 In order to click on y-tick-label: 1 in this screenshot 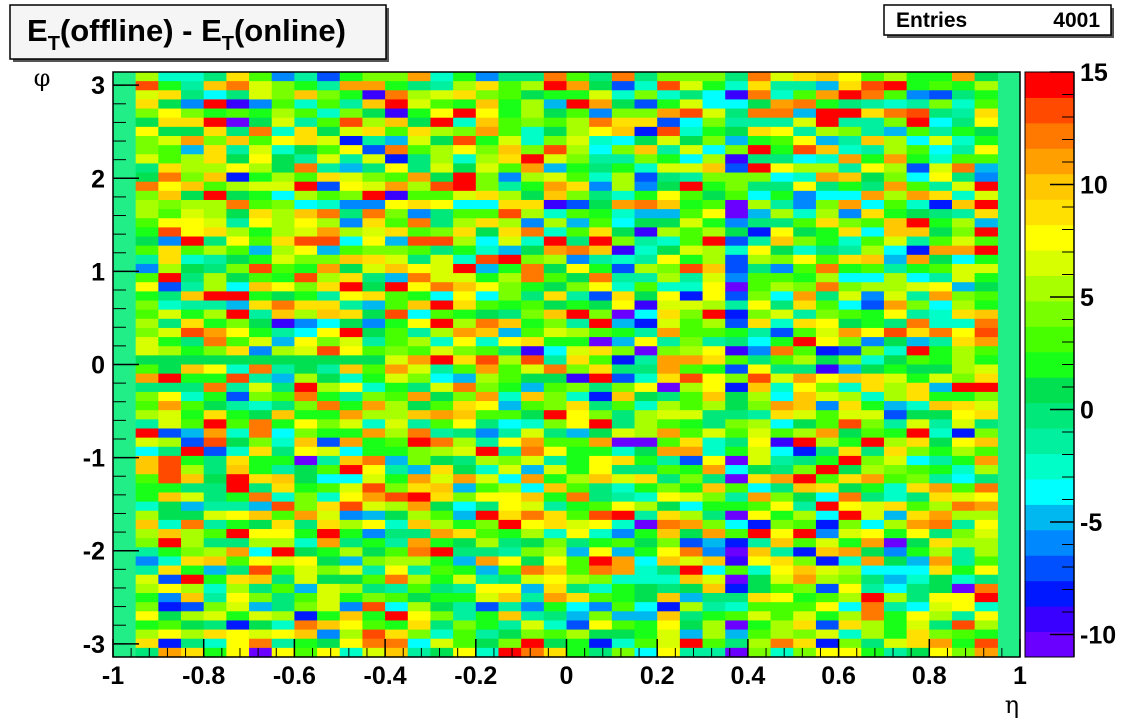, I will do `click(98, 272)`.